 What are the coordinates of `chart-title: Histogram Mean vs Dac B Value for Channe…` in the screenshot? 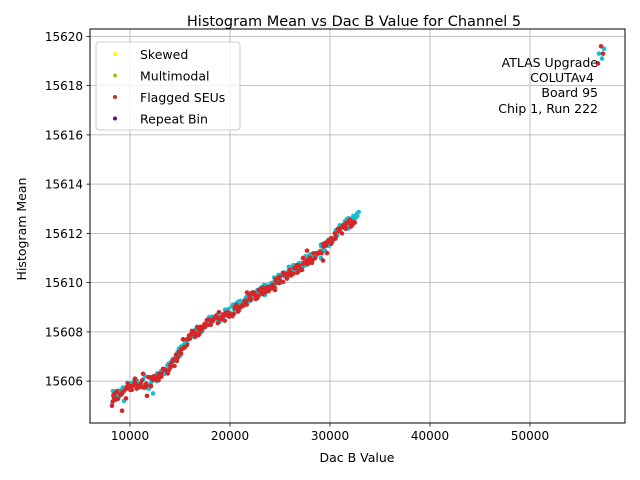 It's located at (354, 22).